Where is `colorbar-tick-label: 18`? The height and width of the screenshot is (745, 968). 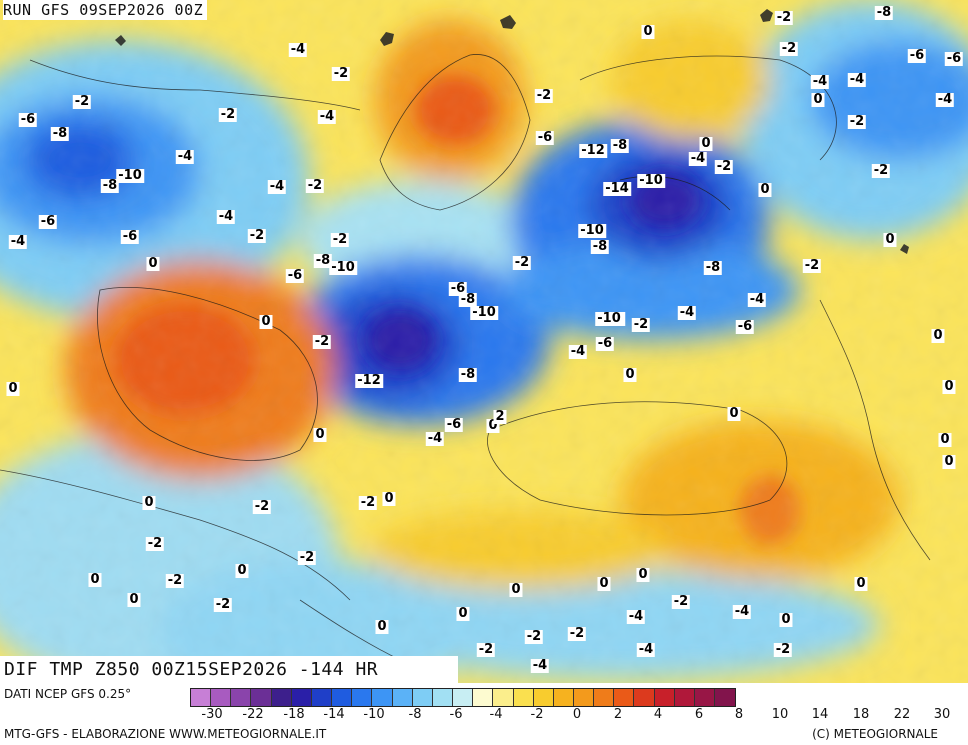
colorbar-tick-label: 18 is located at coordinates (861, 714).